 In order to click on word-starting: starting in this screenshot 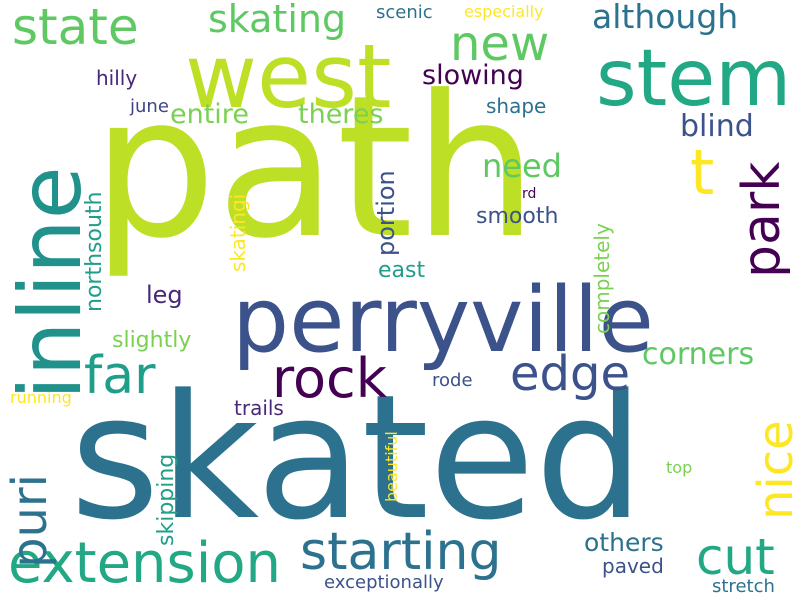, I will do `click(401, 552)`.